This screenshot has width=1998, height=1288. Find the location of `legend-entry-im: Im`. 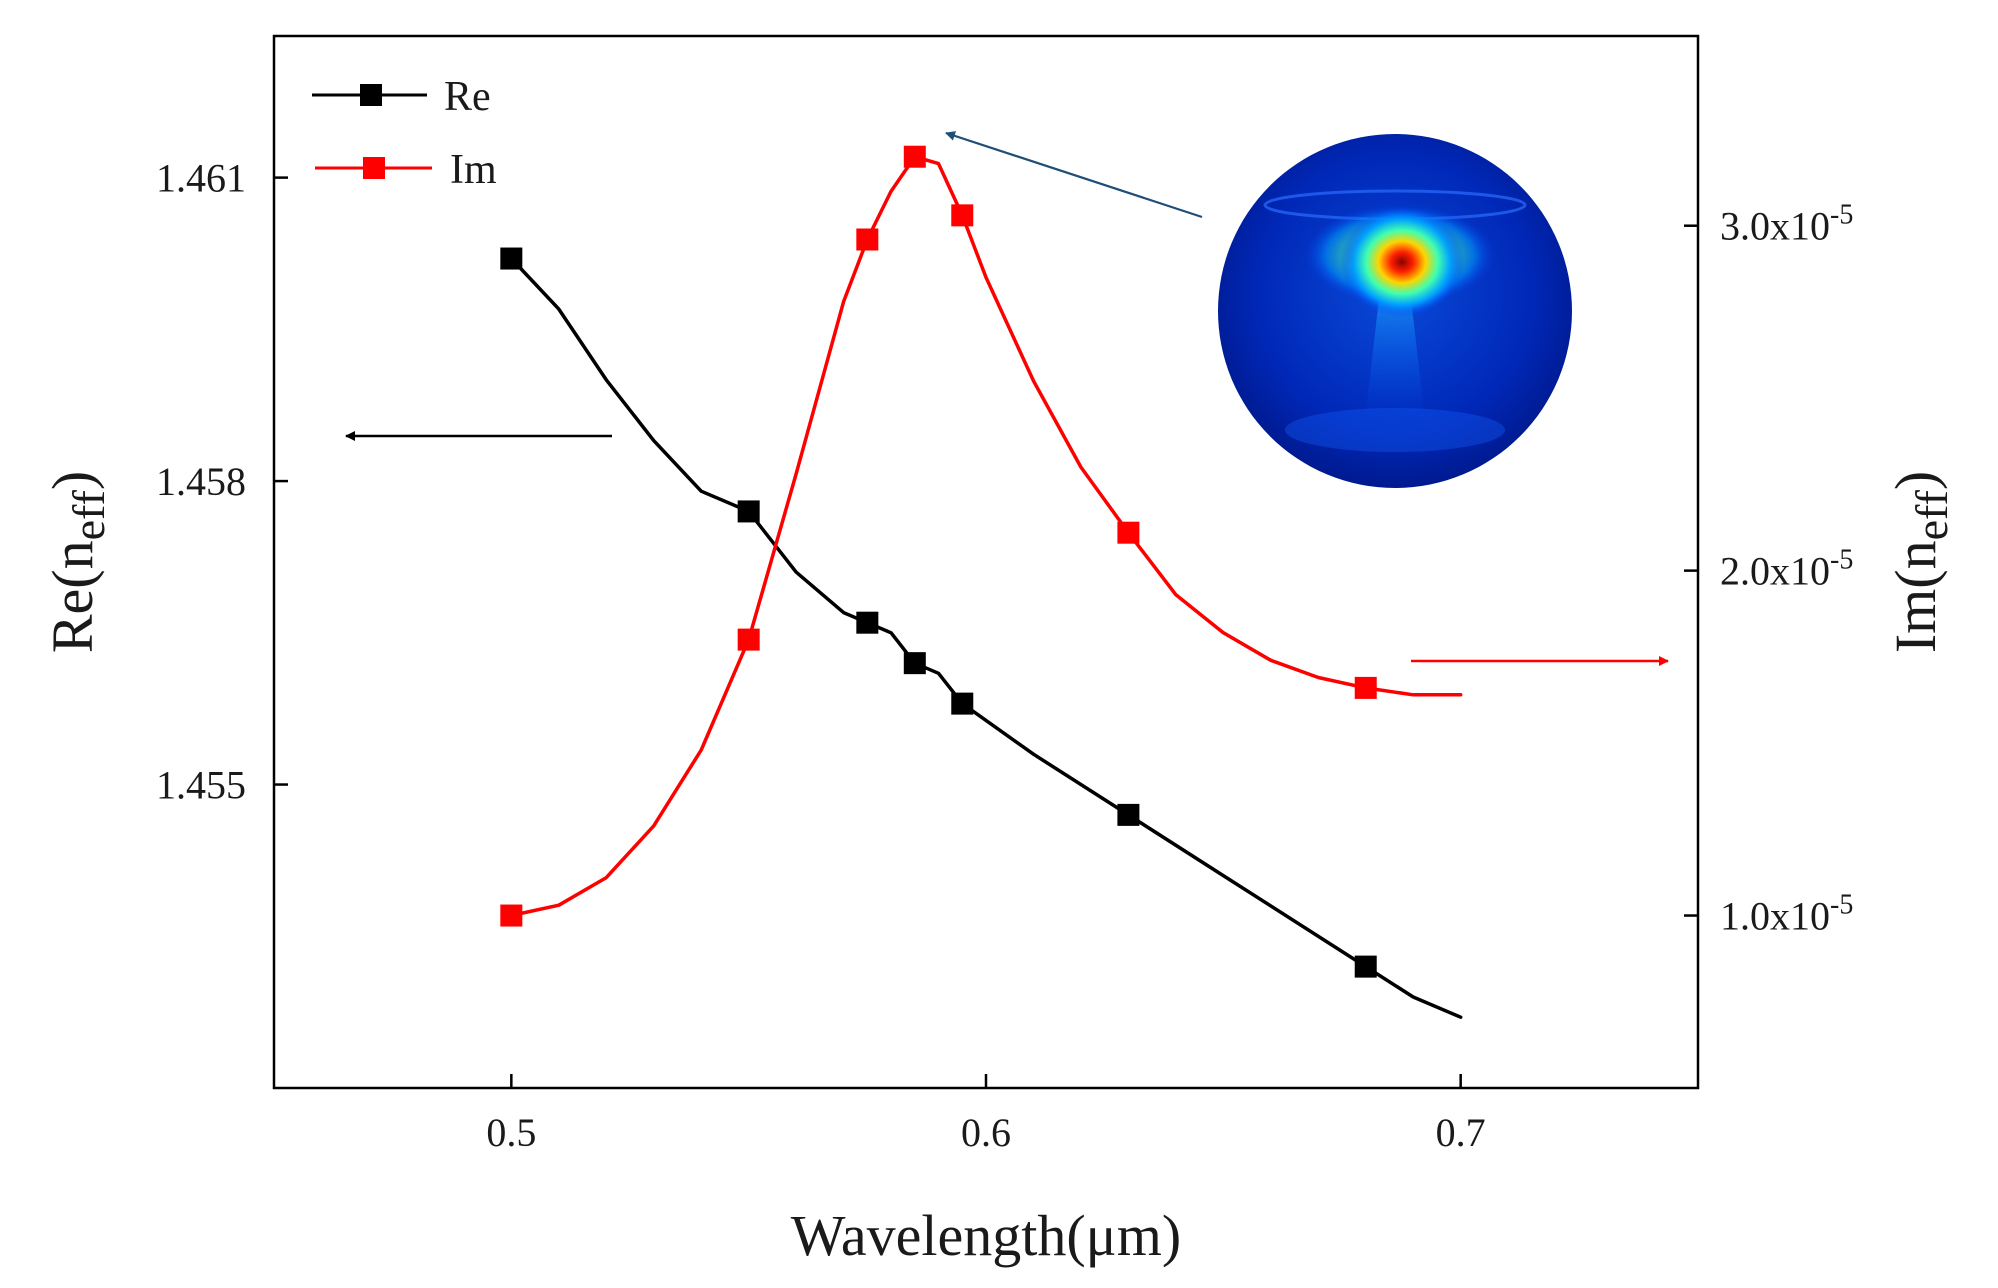

legend-entry-im: Im is located at coordinates (406, 170).